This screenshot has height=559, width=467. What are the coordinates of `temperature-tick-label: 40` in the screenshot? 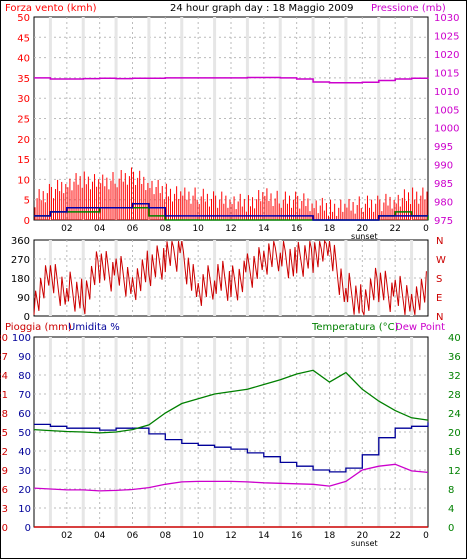 It's located at (454, 338).